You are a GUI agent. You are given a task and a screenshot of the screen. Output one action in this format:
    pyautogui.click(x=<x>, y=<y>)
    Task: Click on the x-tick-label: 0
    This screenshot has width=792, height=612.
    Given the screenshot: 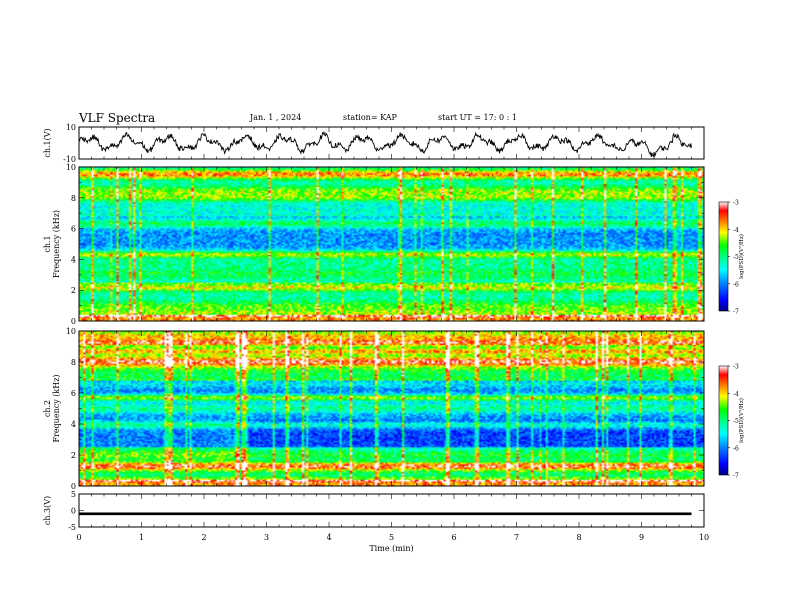 What is the action you would take?
    pyautogui.click(x=78, y=537)
    